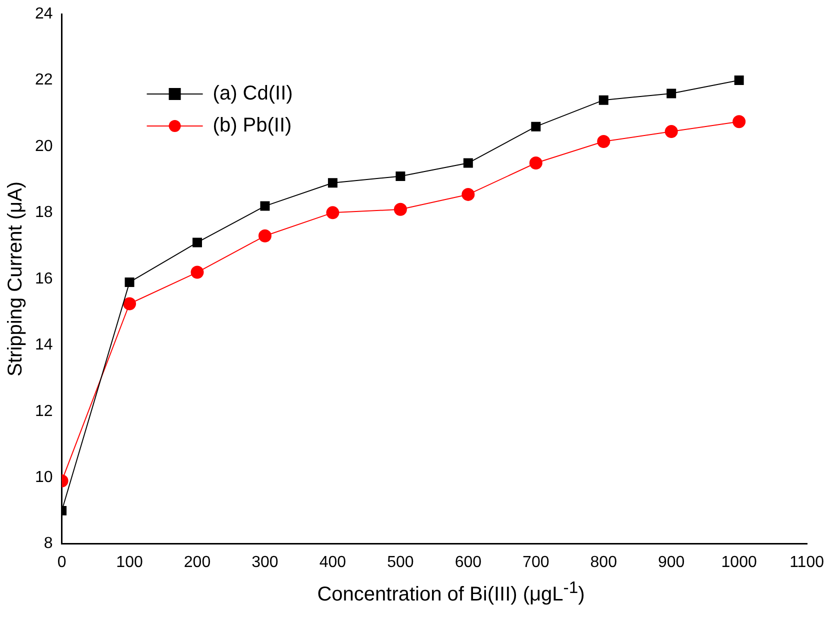 Image resolution: width=827 pixels, height=630 pixels. Describe the element at coordinates (44, 477) in the screenshot. I see `y-tick-label: 10` at that location.